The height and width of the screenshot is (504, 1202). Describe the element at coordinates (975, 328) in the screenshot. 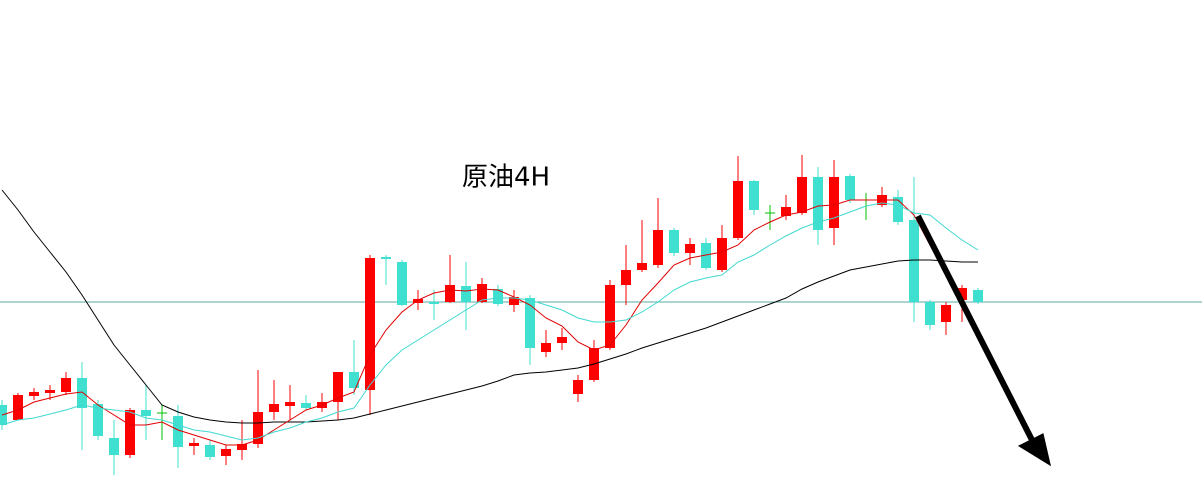

I see `arrow-shaft` at that location.